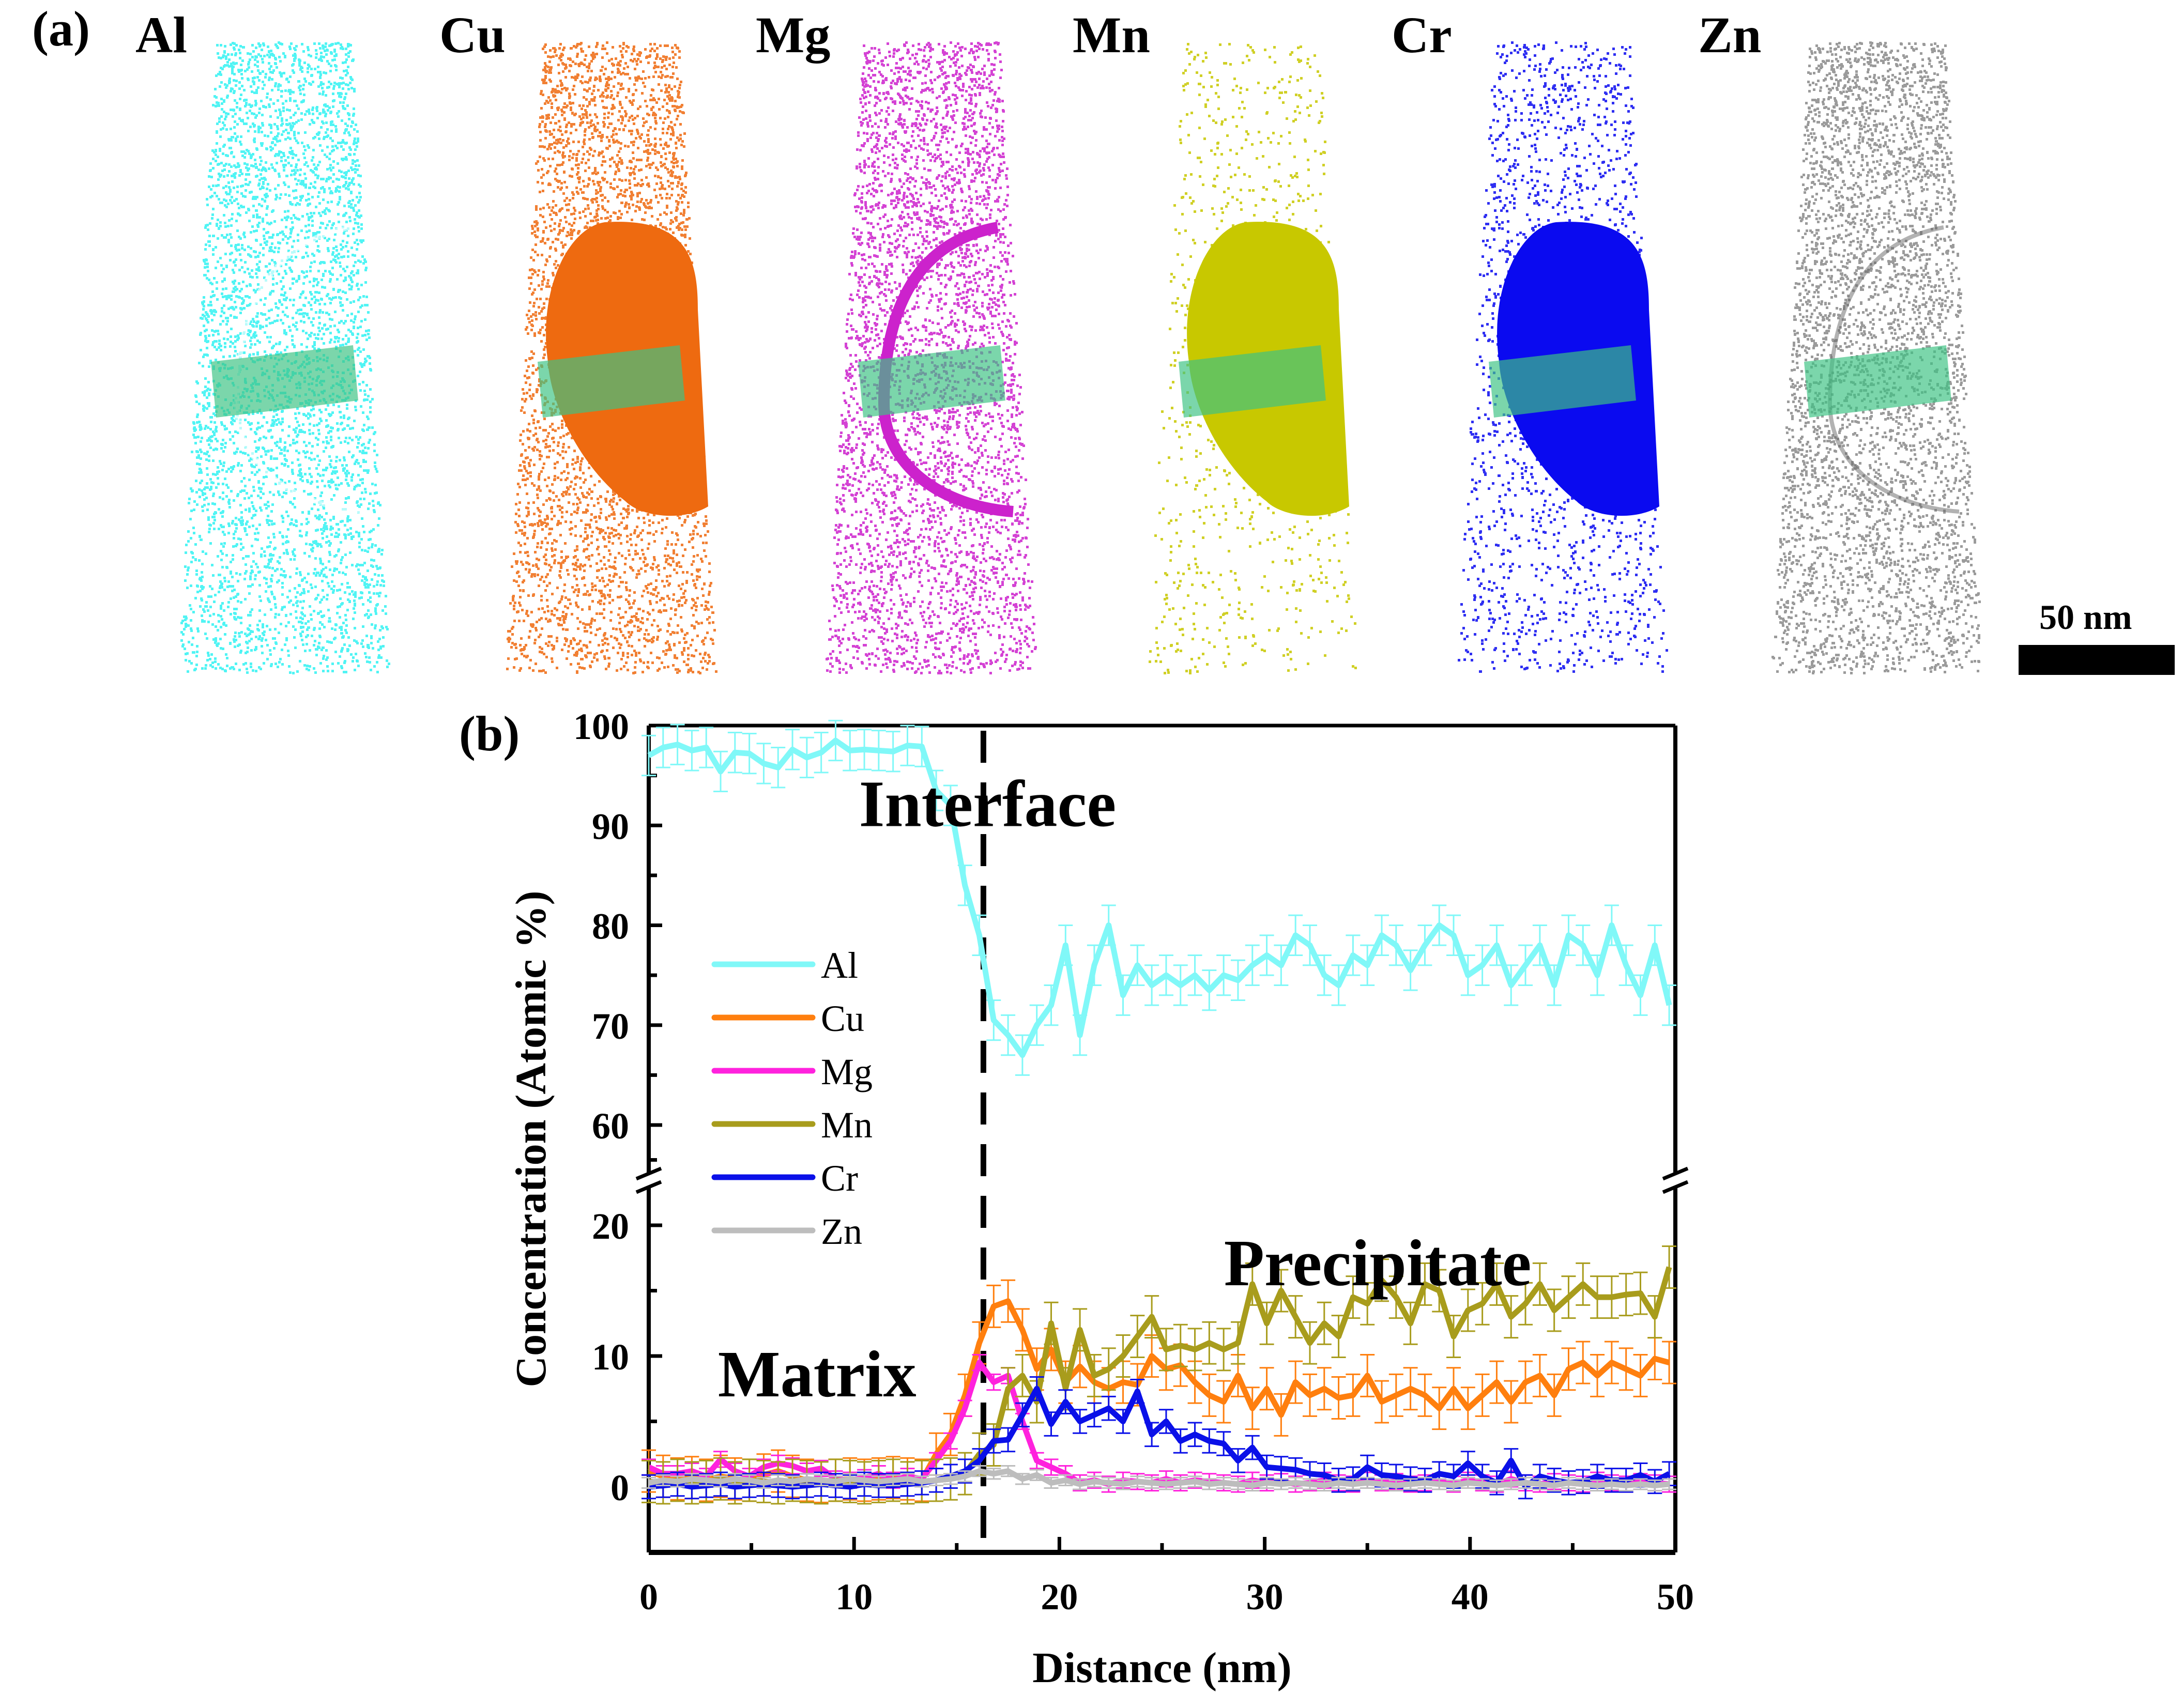 The height and width of the screenshot is (1694, 2184). What do you see at coordinates (490, 733) in the screenshot?
I see `panel-b-label: (b)` at bounding box center [490, 733].